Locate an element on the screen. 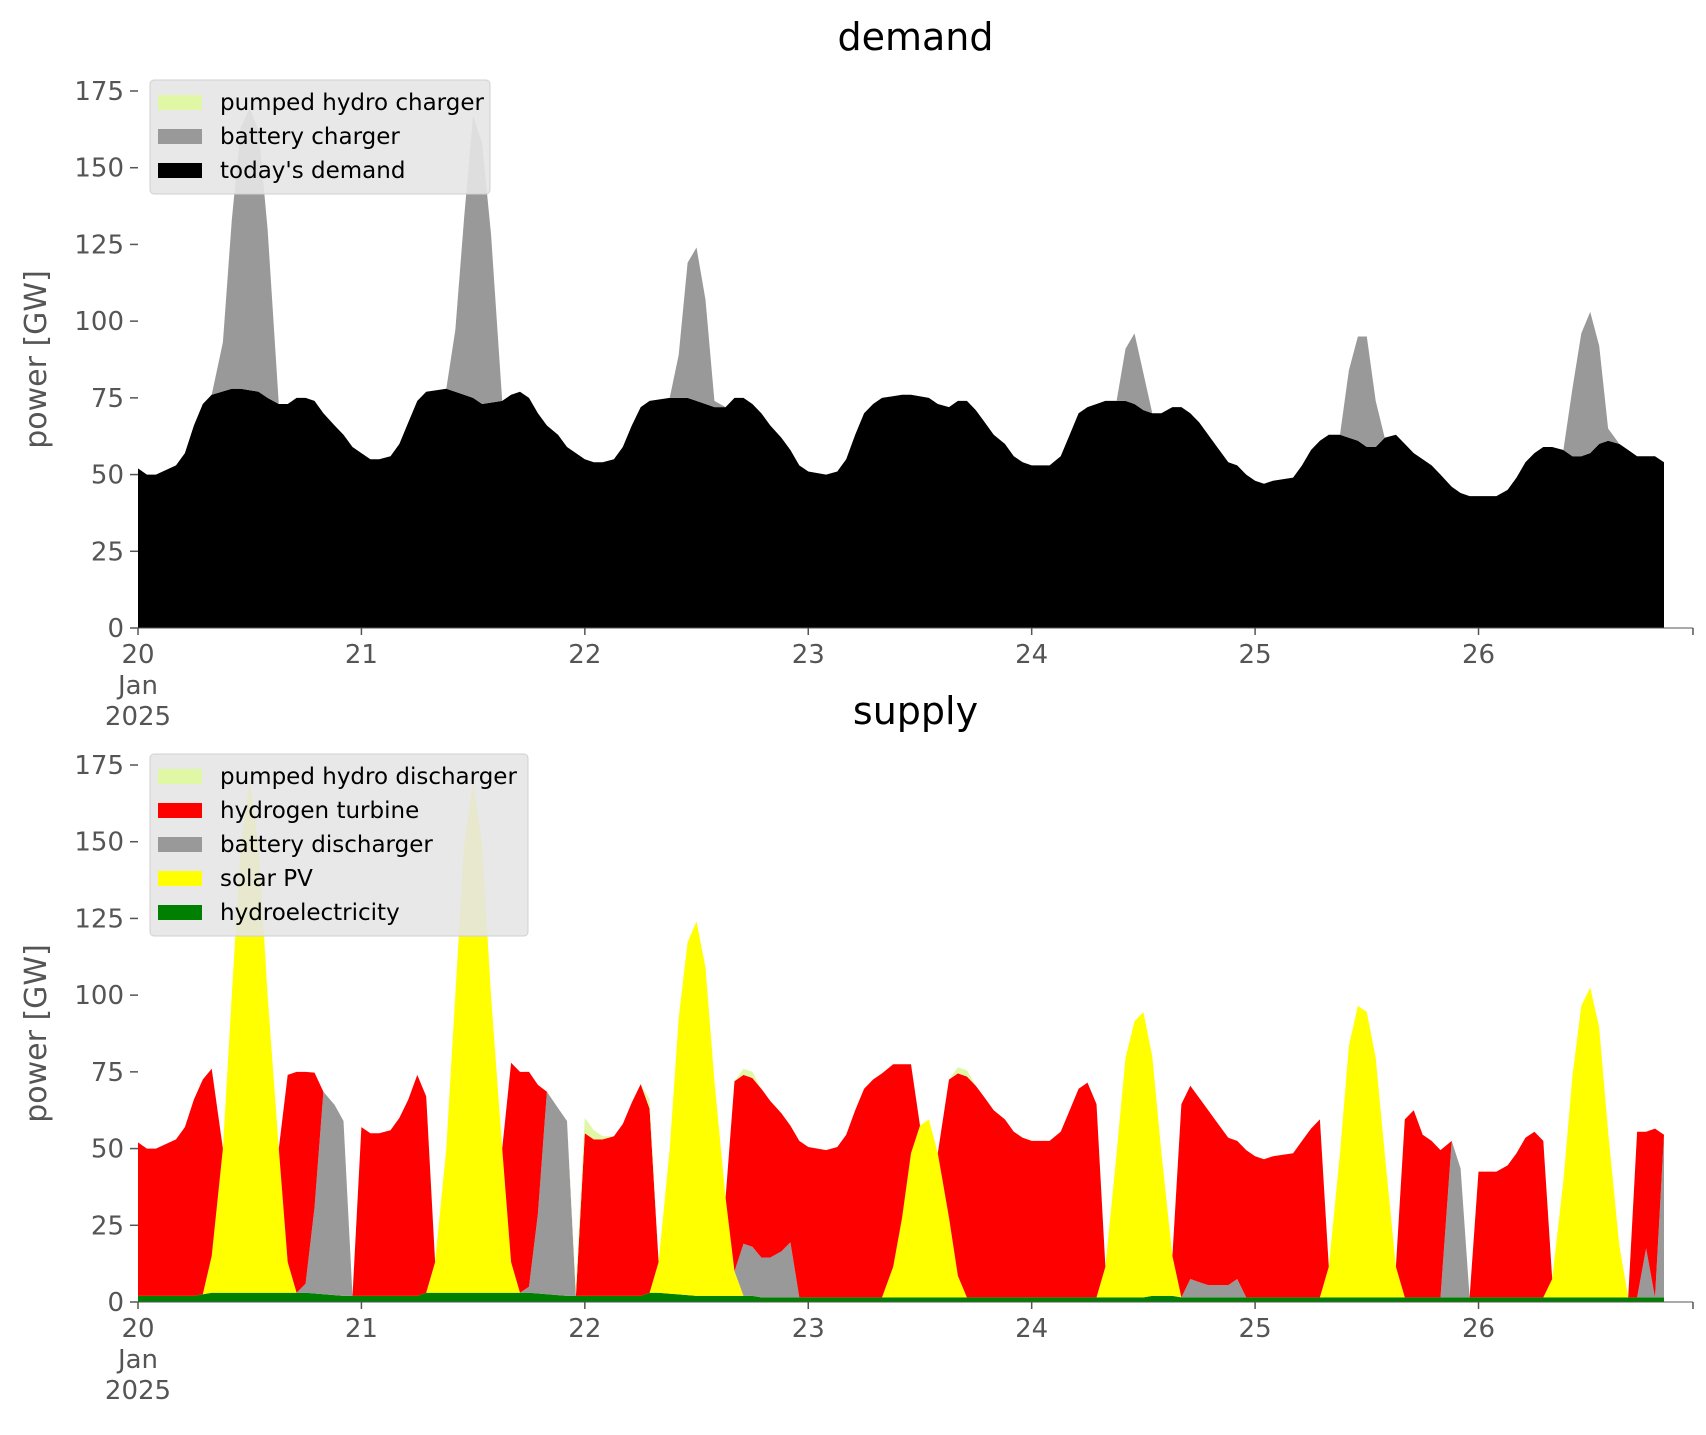 The image size is (1706, 1435). legend-swatch-battery-charger is located at coordinates (180, 136).